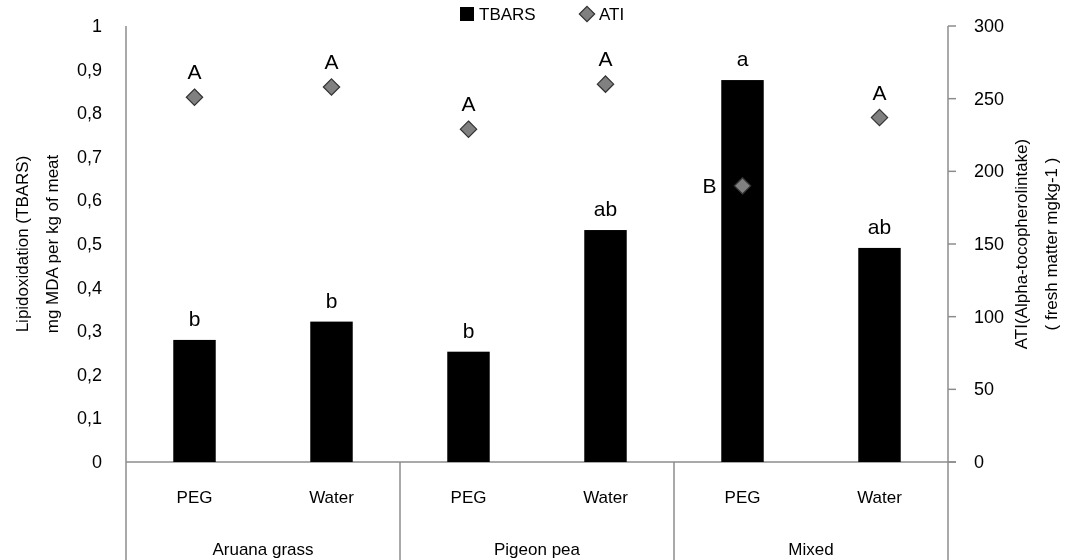  Describe the element at coordinates (507, 14) in the screenshot. I see `legend-label: TBARS` at that location.